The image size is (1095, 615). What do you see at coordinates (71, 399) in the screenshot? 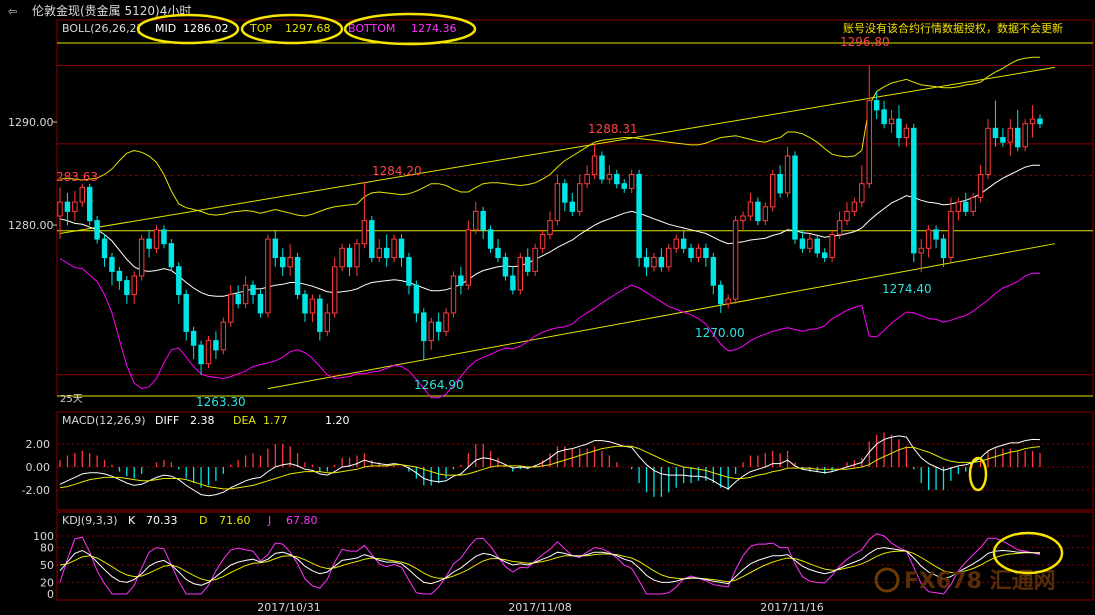
I see `period-label: 25天` at bounding box center [71, 399].